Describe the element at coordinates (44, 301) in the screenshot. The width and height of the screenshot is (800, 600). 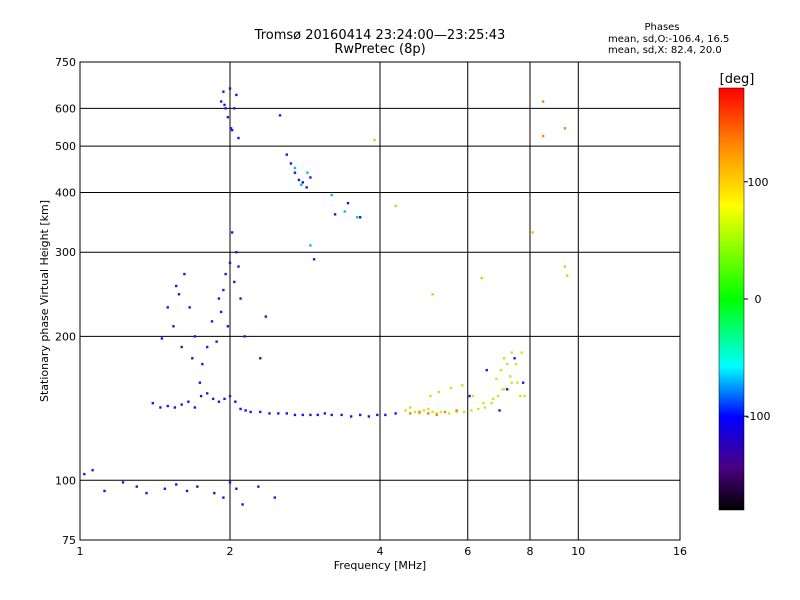
I see `y-axis-label: Stationary phase Virtual Height [km]` at that location.